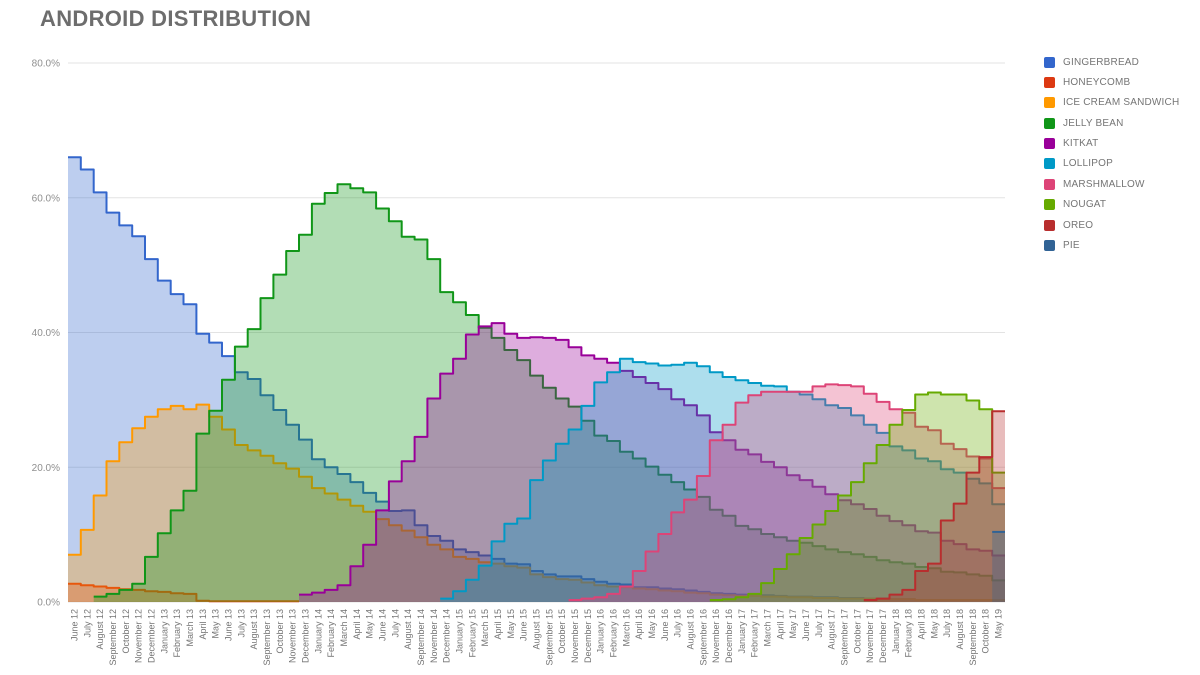  Describe the element at coordinates (46, 64) in the screenshot. I see `y-axis-label: 80.0%` at that location.